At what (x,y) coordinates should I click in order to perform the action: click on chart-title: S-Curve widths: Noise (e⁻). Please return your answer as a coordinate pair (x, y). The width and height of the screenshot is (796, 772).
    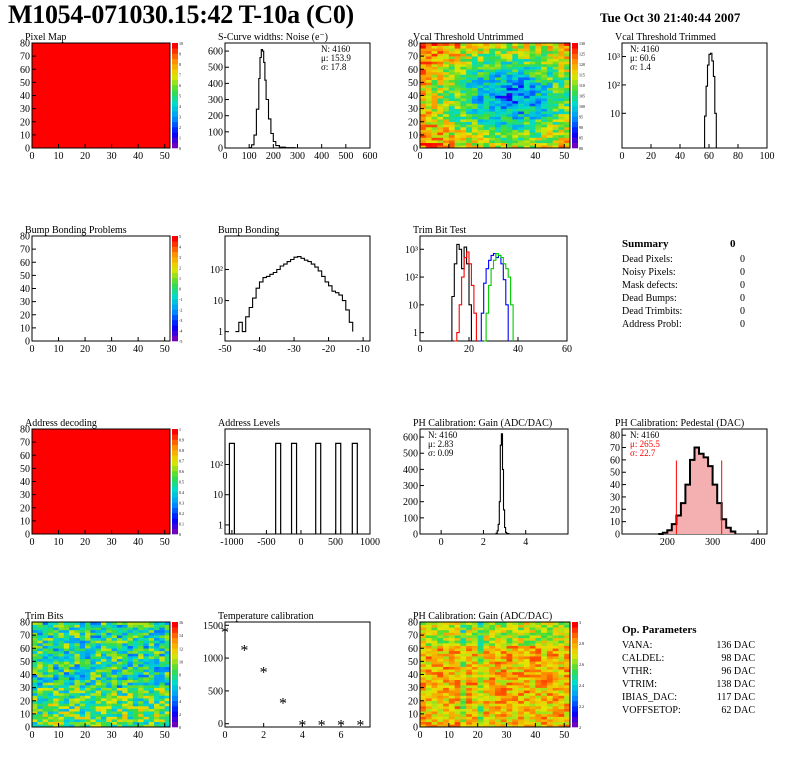
    Looking at the image, I should click on (273, 37).